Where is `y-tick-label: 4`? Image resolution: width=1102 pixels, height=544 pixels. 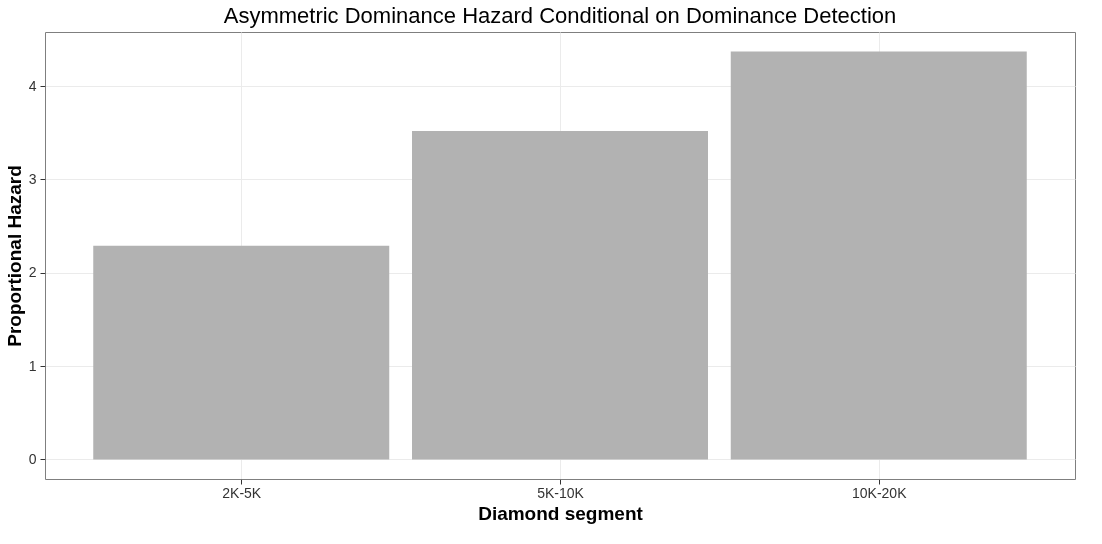
y-tick-label: 4 is located at coordinates (32, 85).